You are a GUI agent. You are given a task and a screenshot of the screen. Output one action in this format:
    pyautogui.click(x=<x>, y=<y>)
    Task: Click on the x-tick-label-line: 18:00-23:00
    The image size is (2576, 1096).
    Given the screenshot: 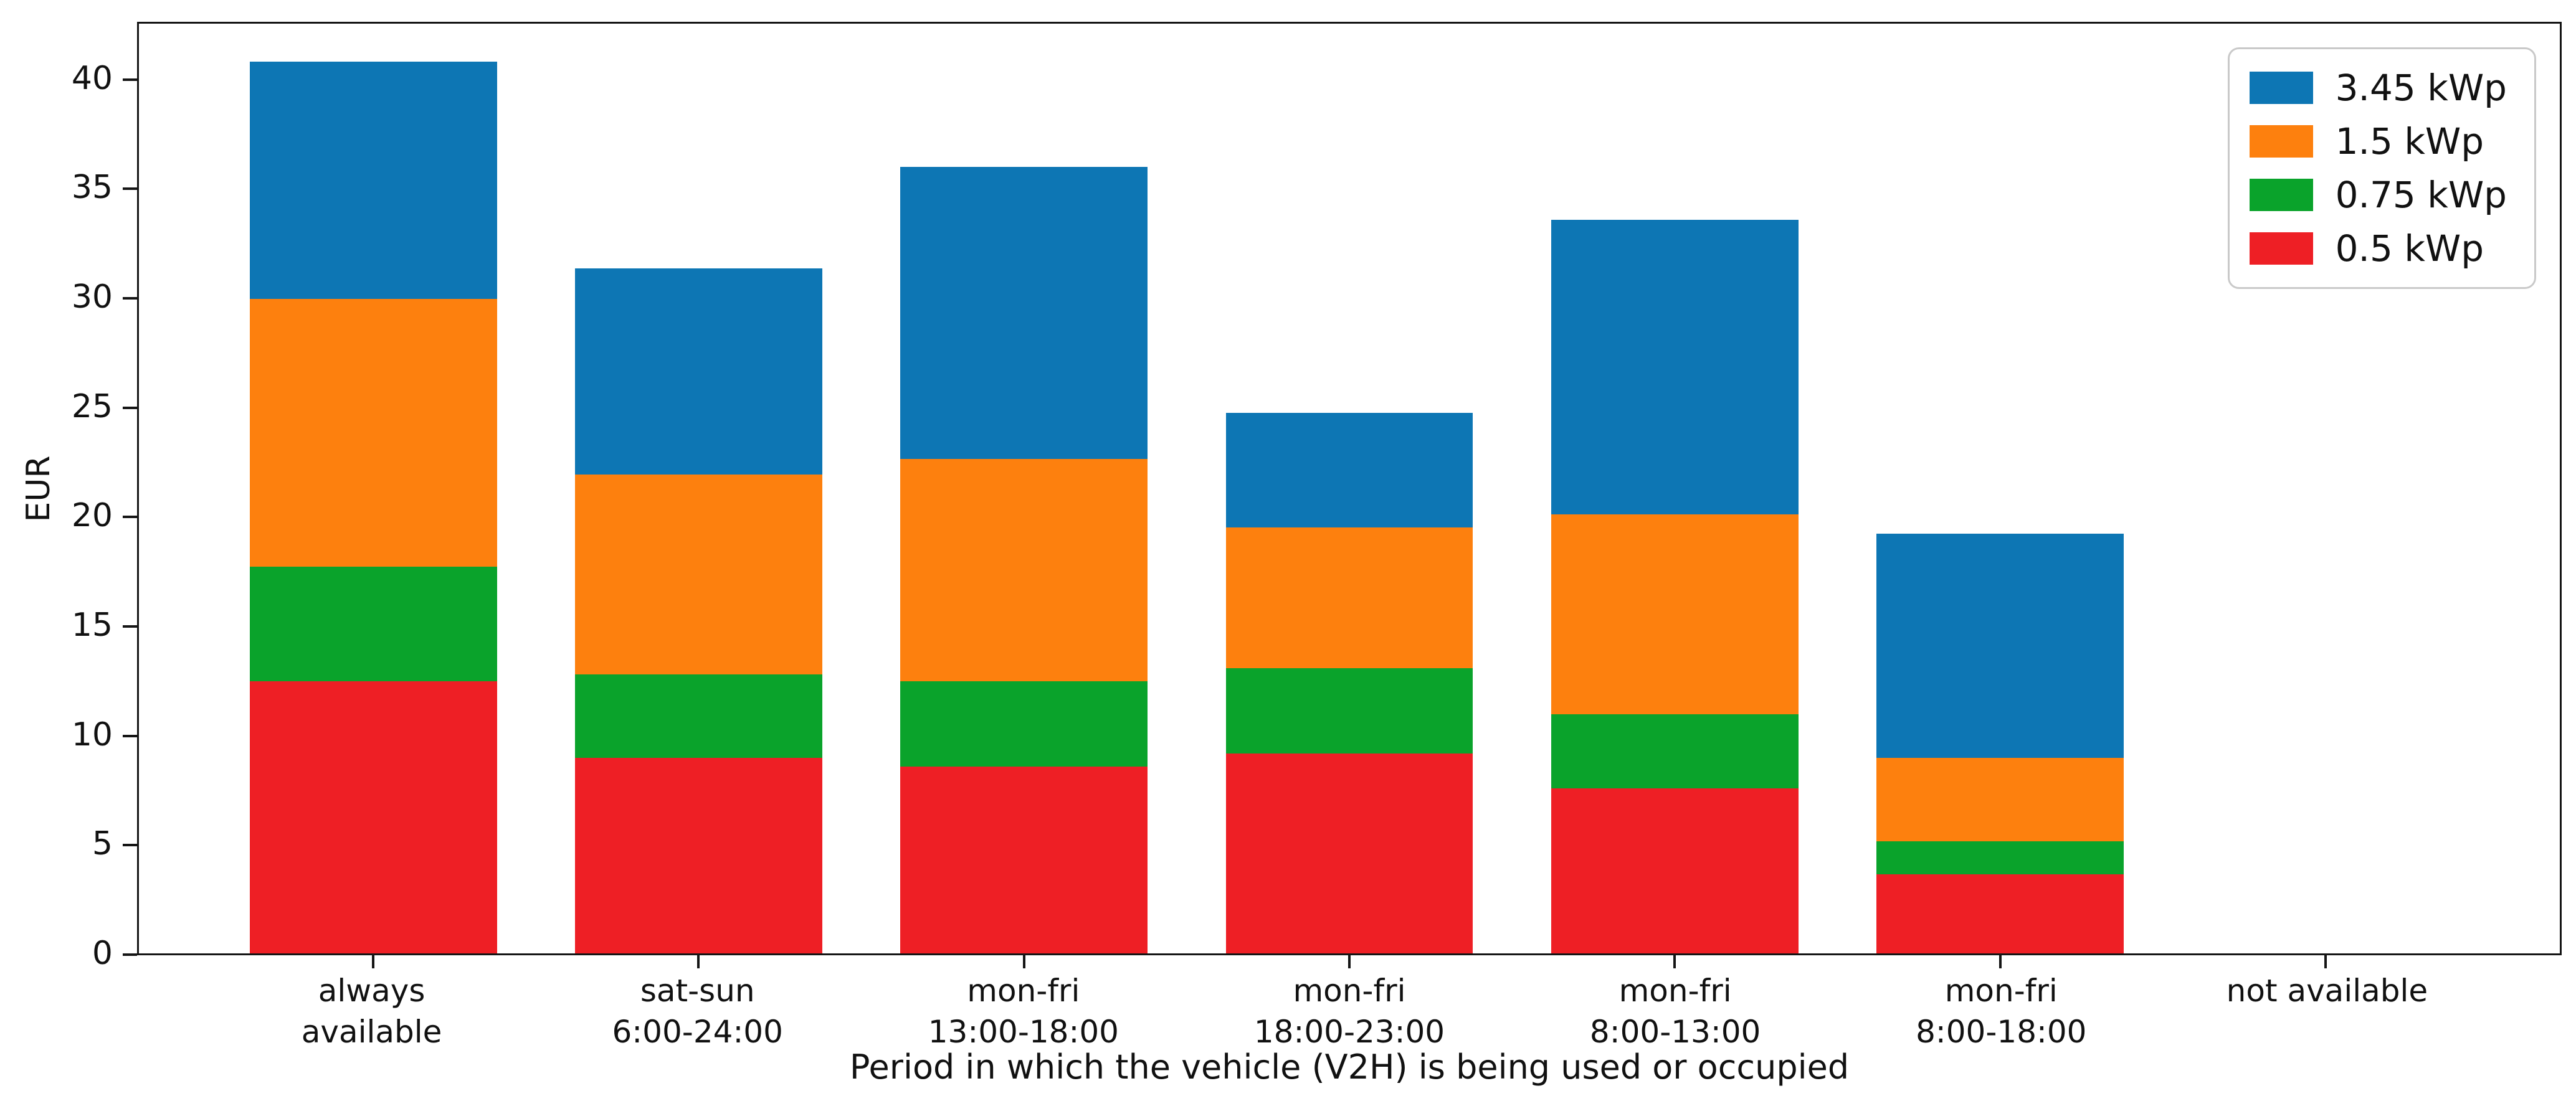 What is the action you would take?
    pyautogui.click(x=1349, y=1032)
    